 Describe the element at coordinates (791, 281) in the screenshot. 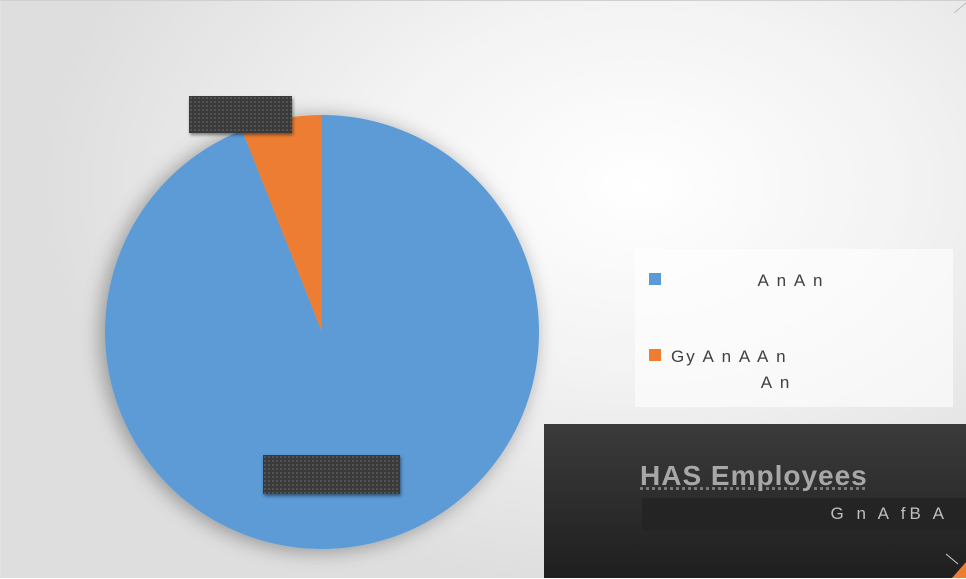

I see `legend-label: A n A n` at that location.